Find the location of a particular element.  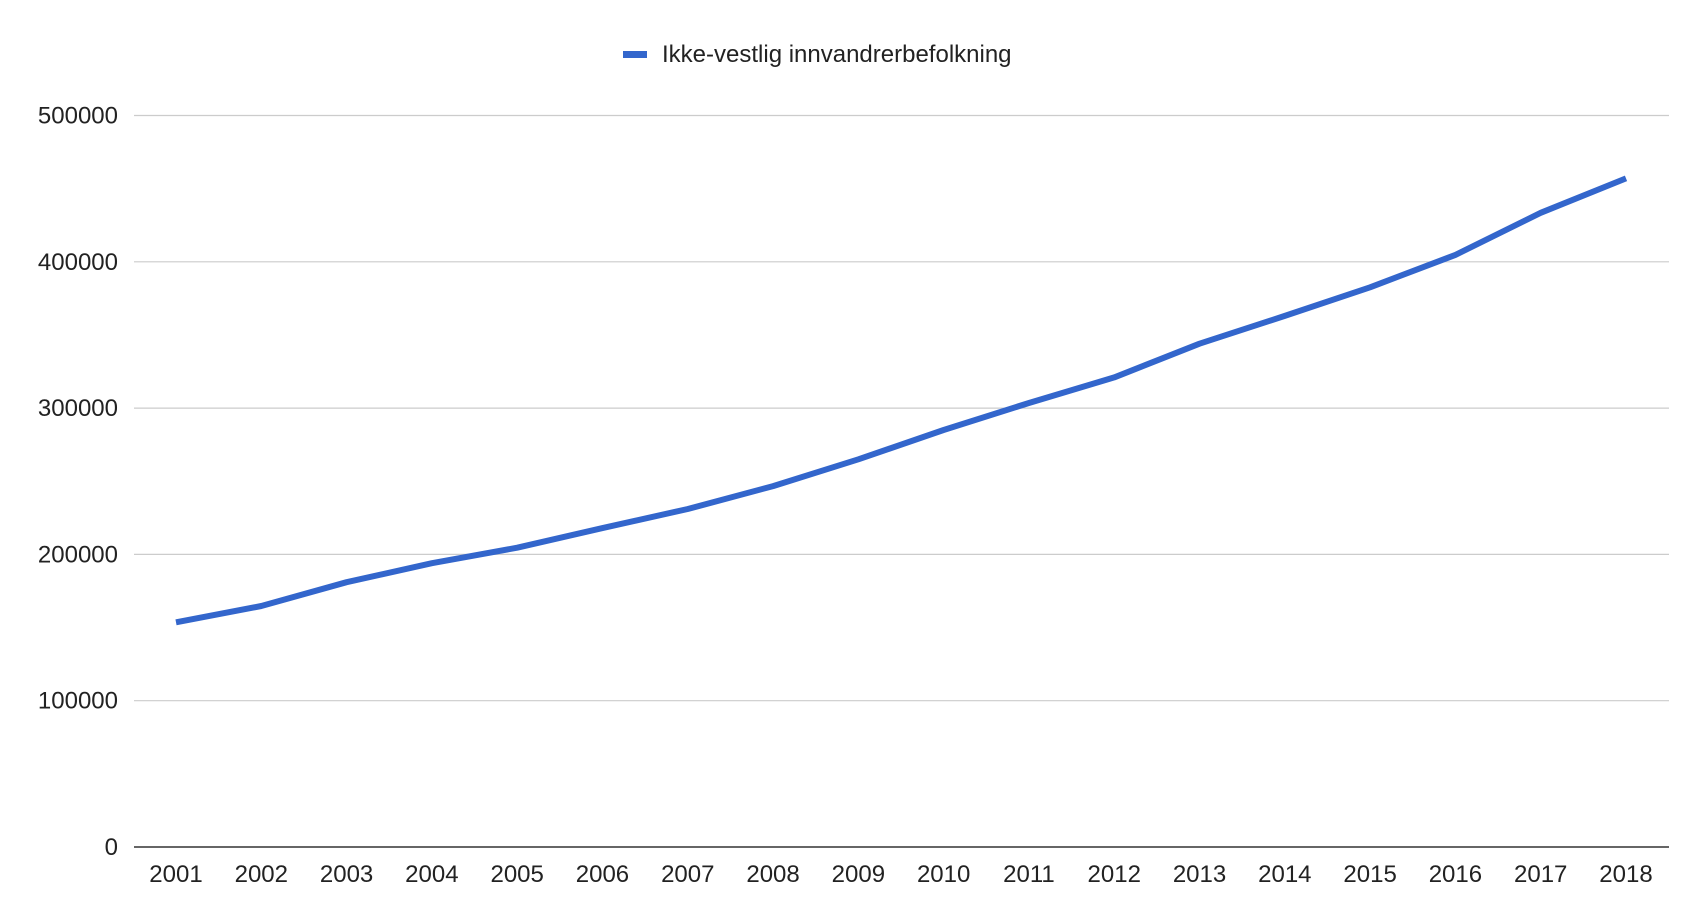

x-tick-label: 2010 is located at coordinates (943, 874).